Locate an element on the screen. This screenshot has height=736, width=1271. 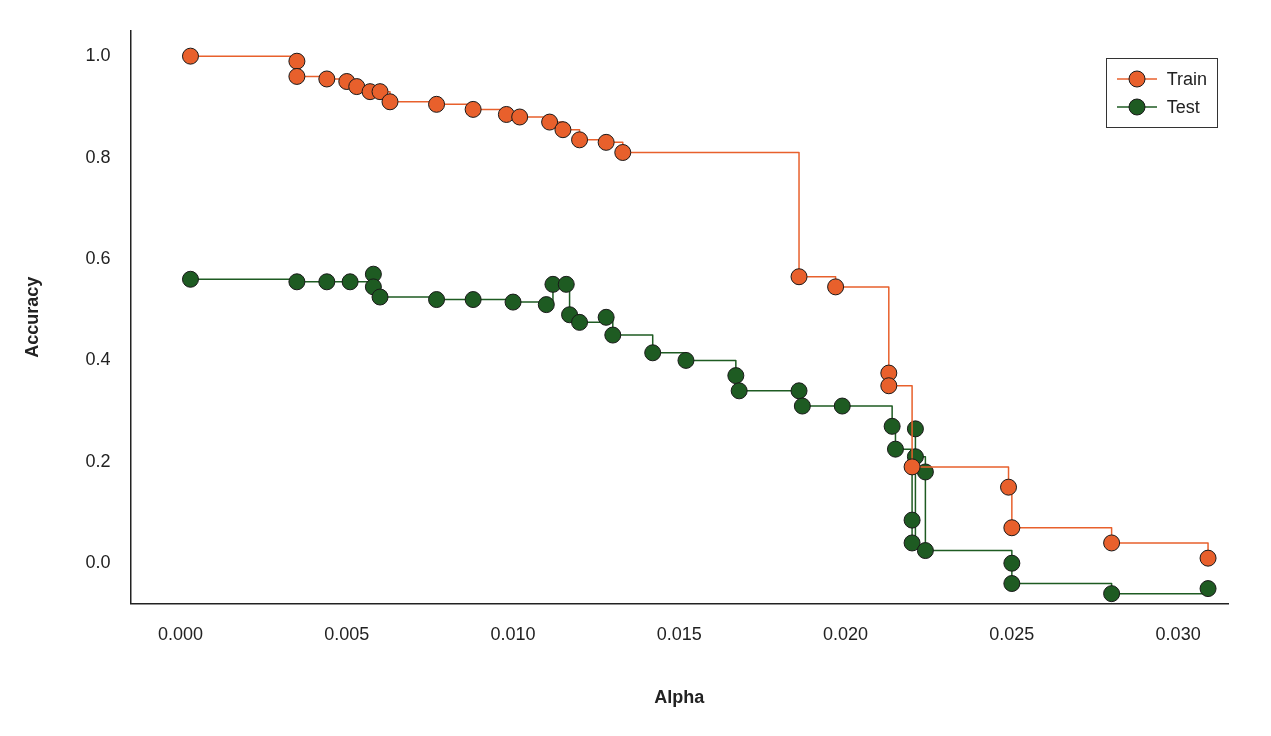
y-tick-label: 0.0 is located at coordinates (98, 562).